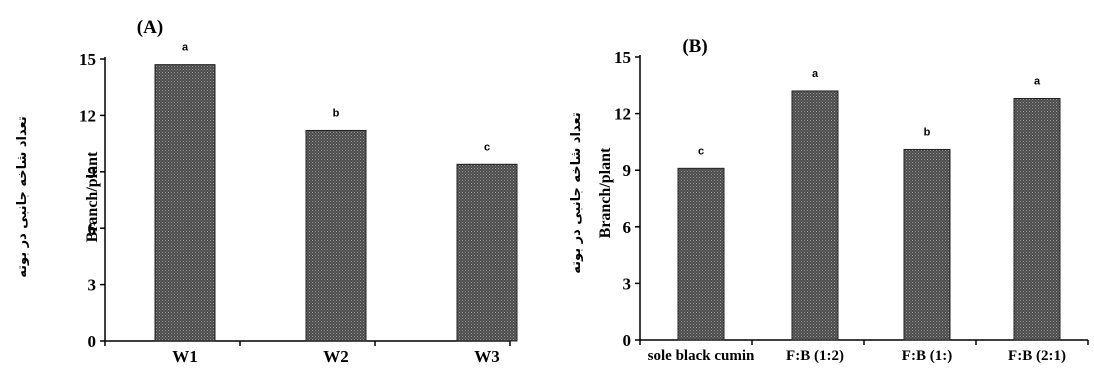 Image resolution: width=1094 pixels, height=370 pixels. What do you see at coordinates (1037, 219) in the screenshot?
I see `bar-f-b-2-1-` at bounding box center [1037, 219].